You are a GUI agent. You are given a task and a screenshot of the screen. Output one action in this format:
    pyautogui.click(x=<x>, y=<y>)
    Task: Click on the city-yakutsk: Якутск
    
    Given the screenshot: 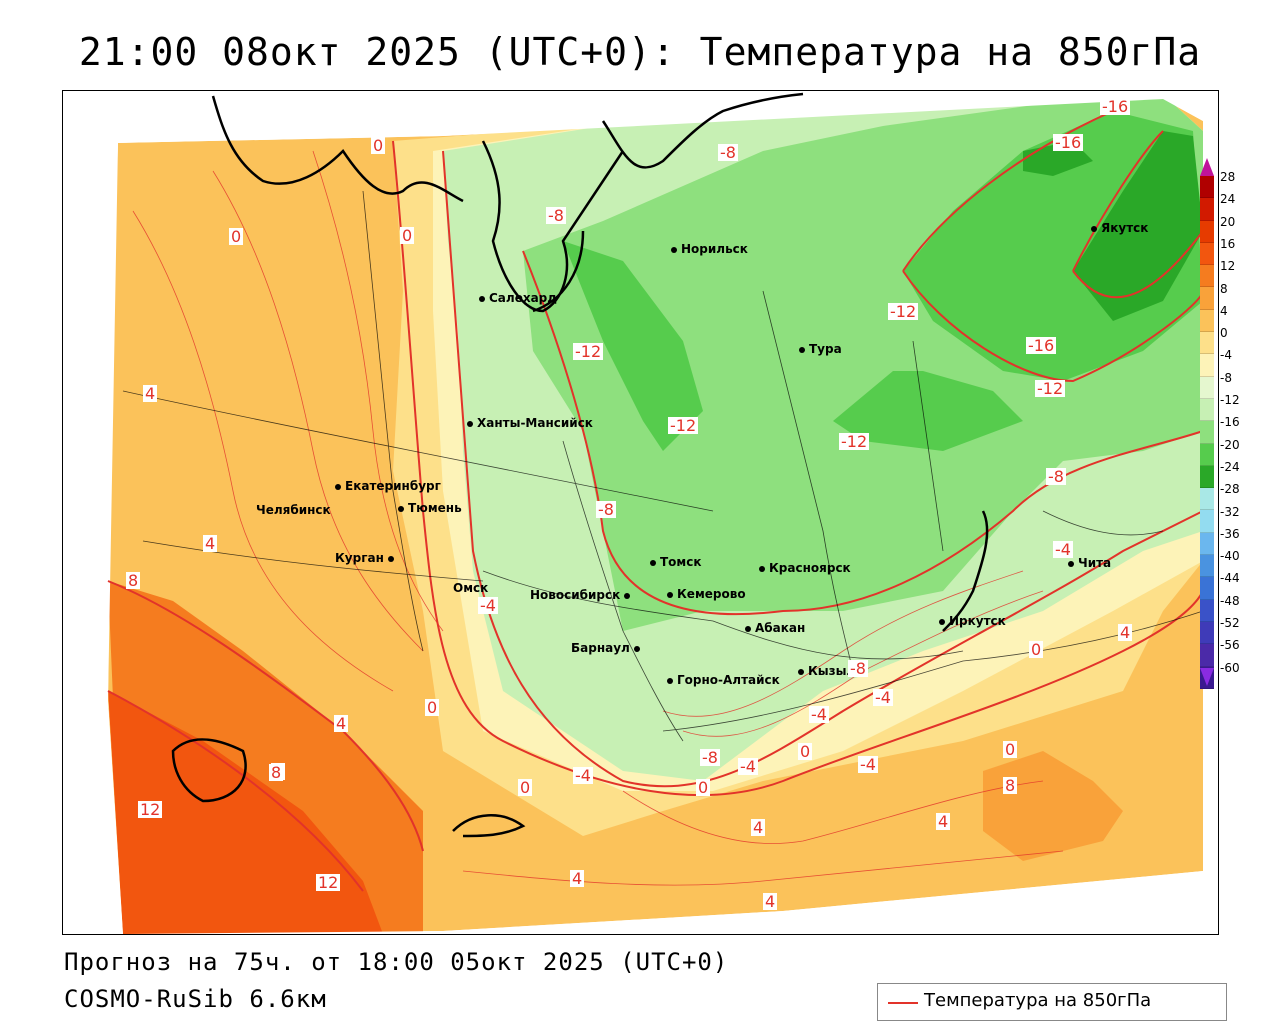 What is the action you would take?
    pyautogui.click(x=1119, y=228)
    